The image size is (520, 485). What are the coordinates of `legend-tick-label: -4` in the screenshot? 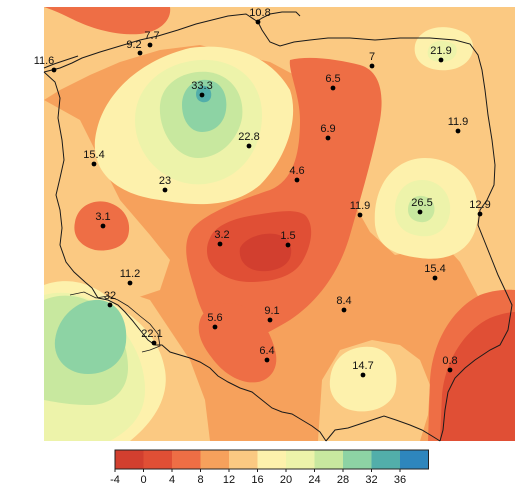 It's located at (115, 479).